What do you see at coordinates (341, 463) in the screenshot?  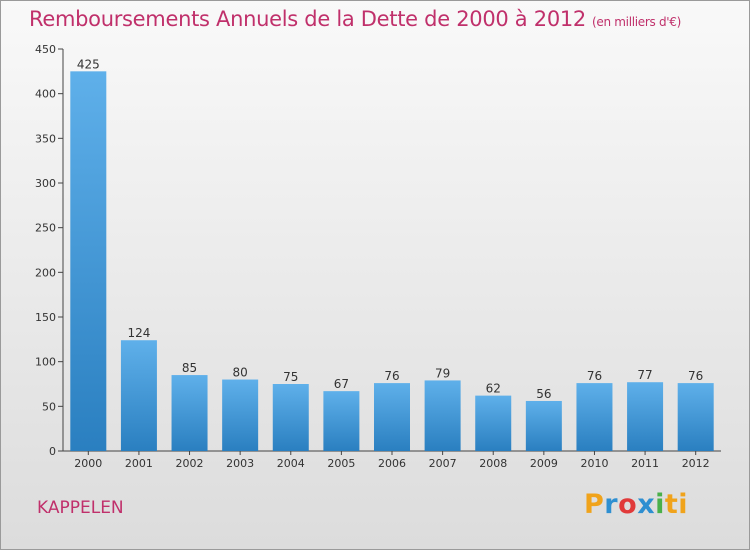 I see `x-tick-label: 2005` at bounding box center [341, 463].